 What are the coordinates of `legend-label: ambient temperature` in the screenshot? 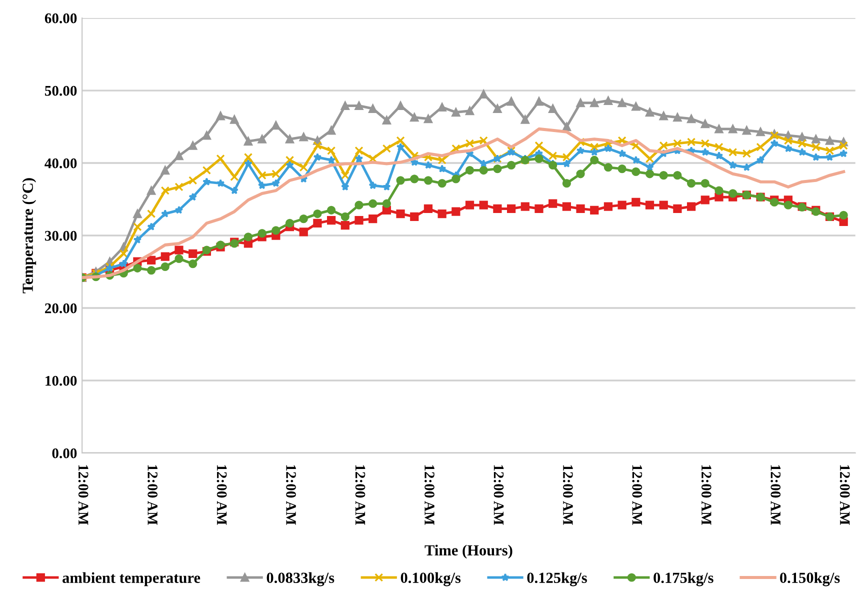 It's located at (131, 579).